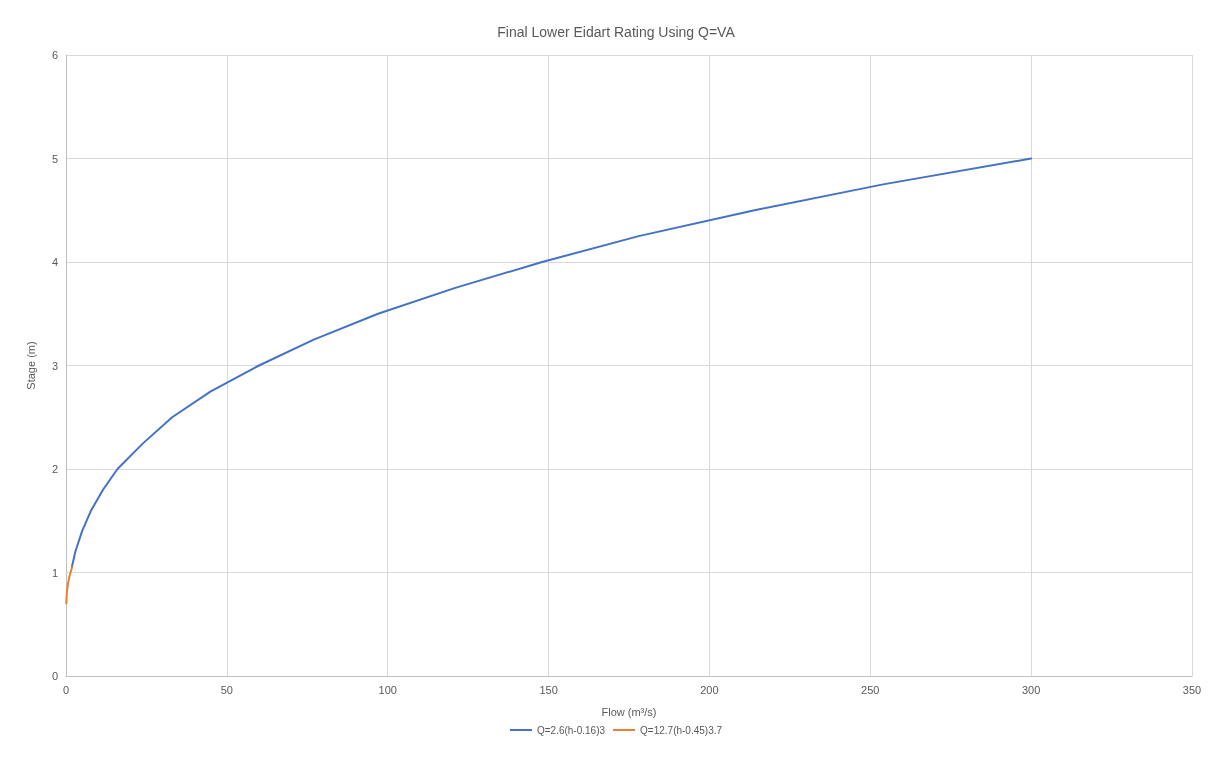 The image size is (1232, 758). I want to click on legend-label: Q=12.7(h-0.45)3.7, so click(681, 730).